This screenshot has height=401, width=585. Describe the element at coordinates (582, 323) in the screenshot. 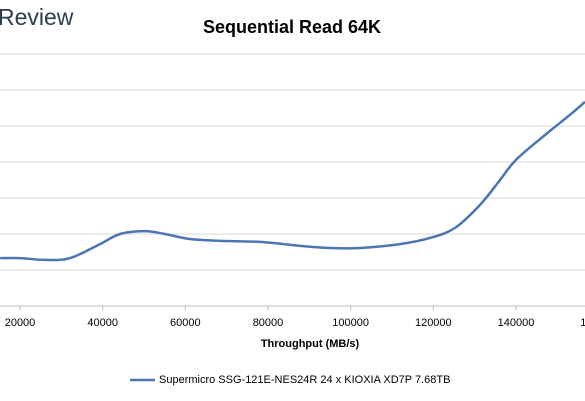

I see `x-tick-label: 160000` at that location.